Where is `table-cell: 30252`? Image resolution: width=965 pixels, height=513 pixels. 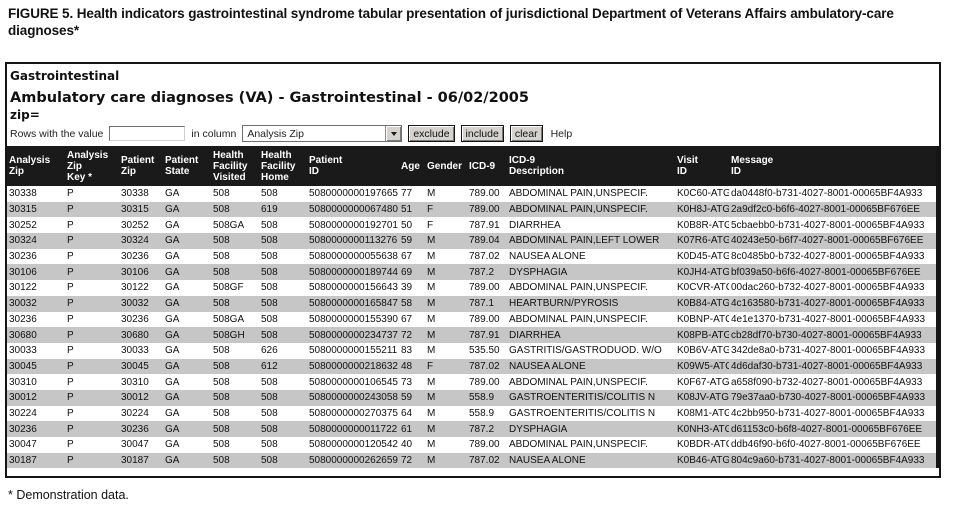 table-cell: 30252 is located at coordinates (135, 225).